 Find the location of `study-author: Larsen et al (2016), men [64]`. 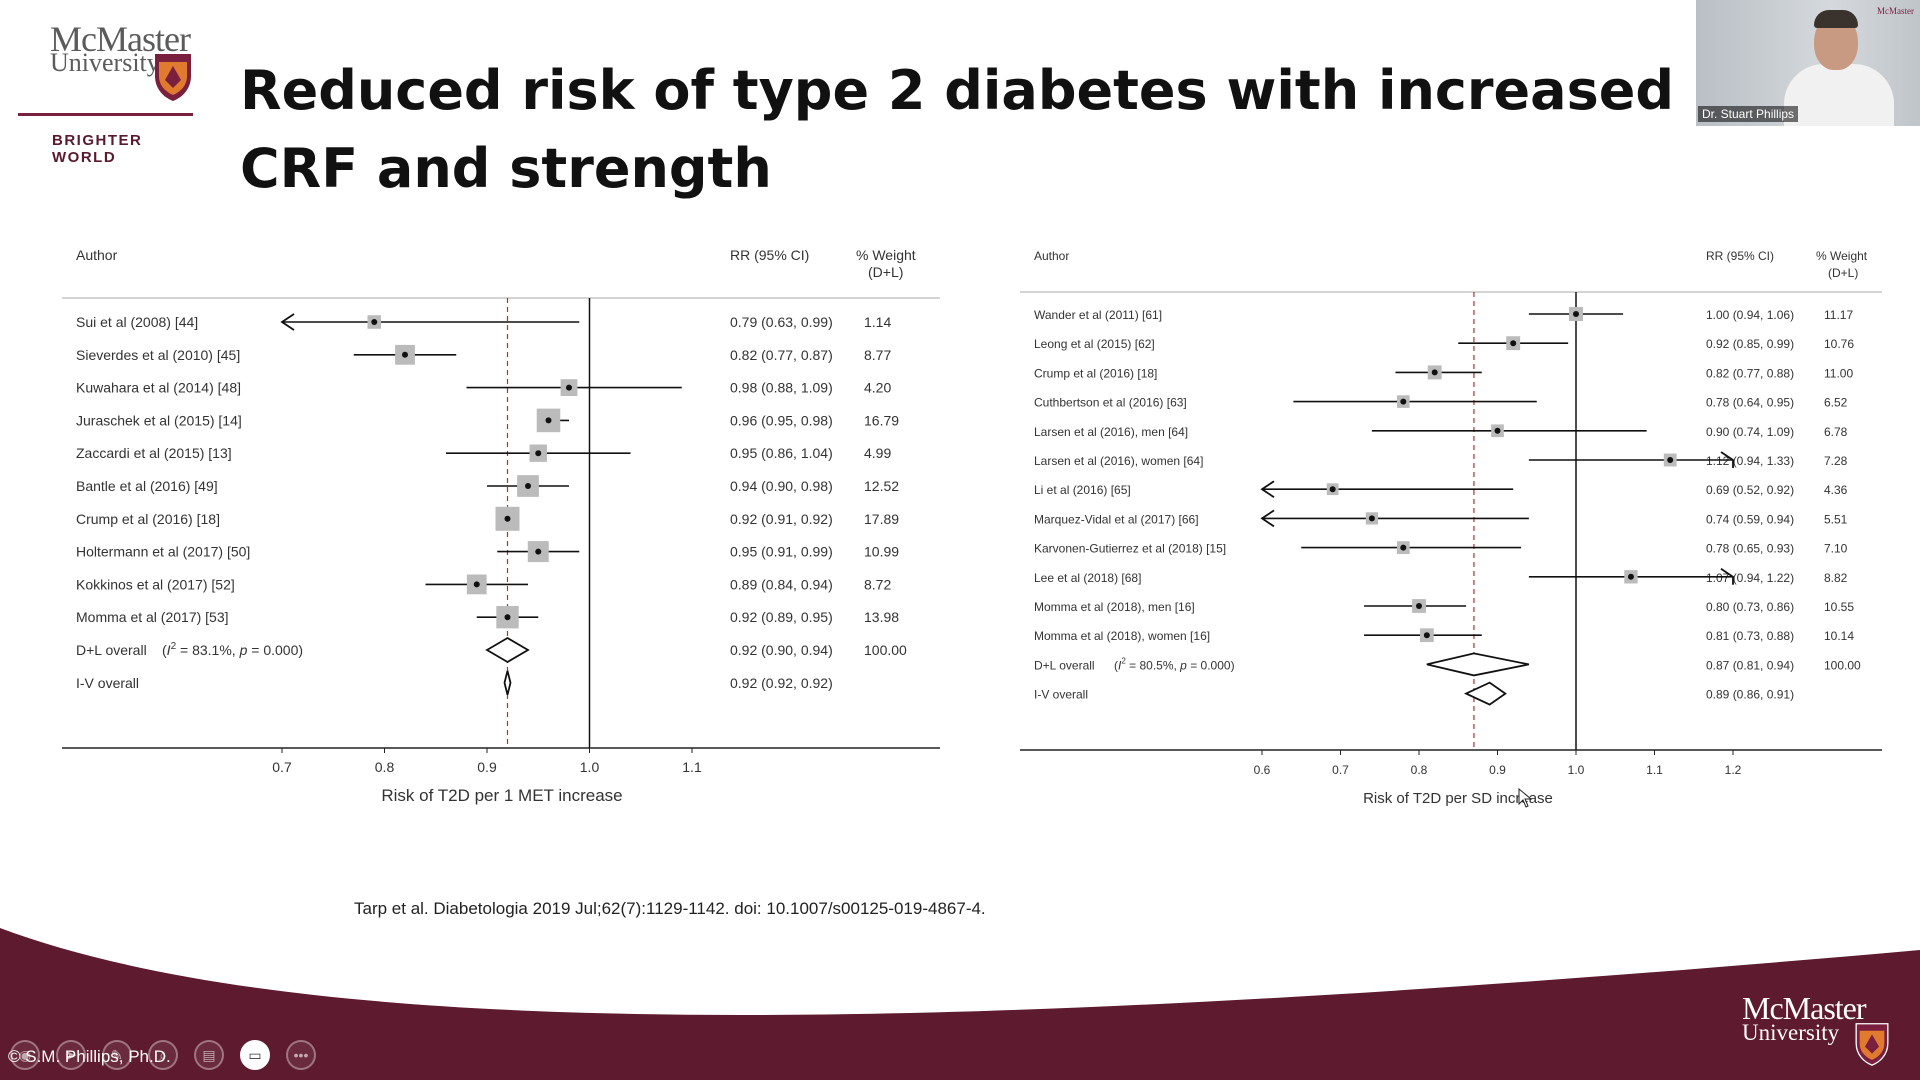

study-author: Larsen et al (2016), men [64] is located at coordinates (1111, 432).